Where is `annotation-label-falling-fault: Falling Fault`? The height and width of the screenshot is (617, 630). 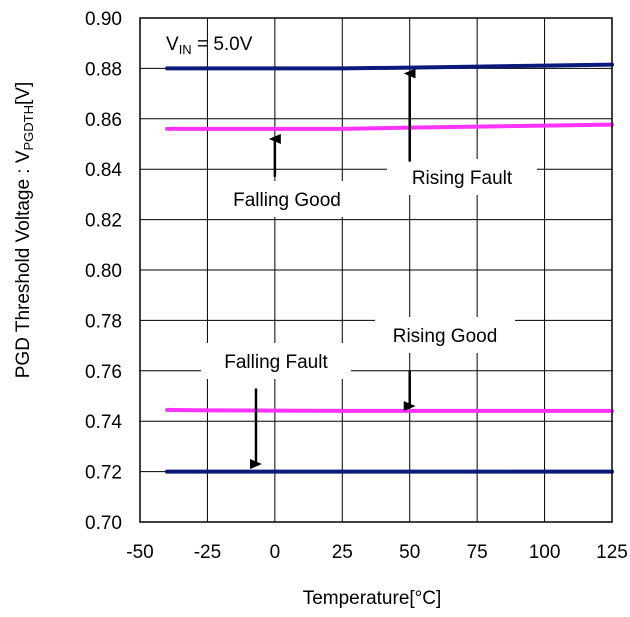
annotation-label-falling-fault: Falling Fault is located at coordinates (276, 362).